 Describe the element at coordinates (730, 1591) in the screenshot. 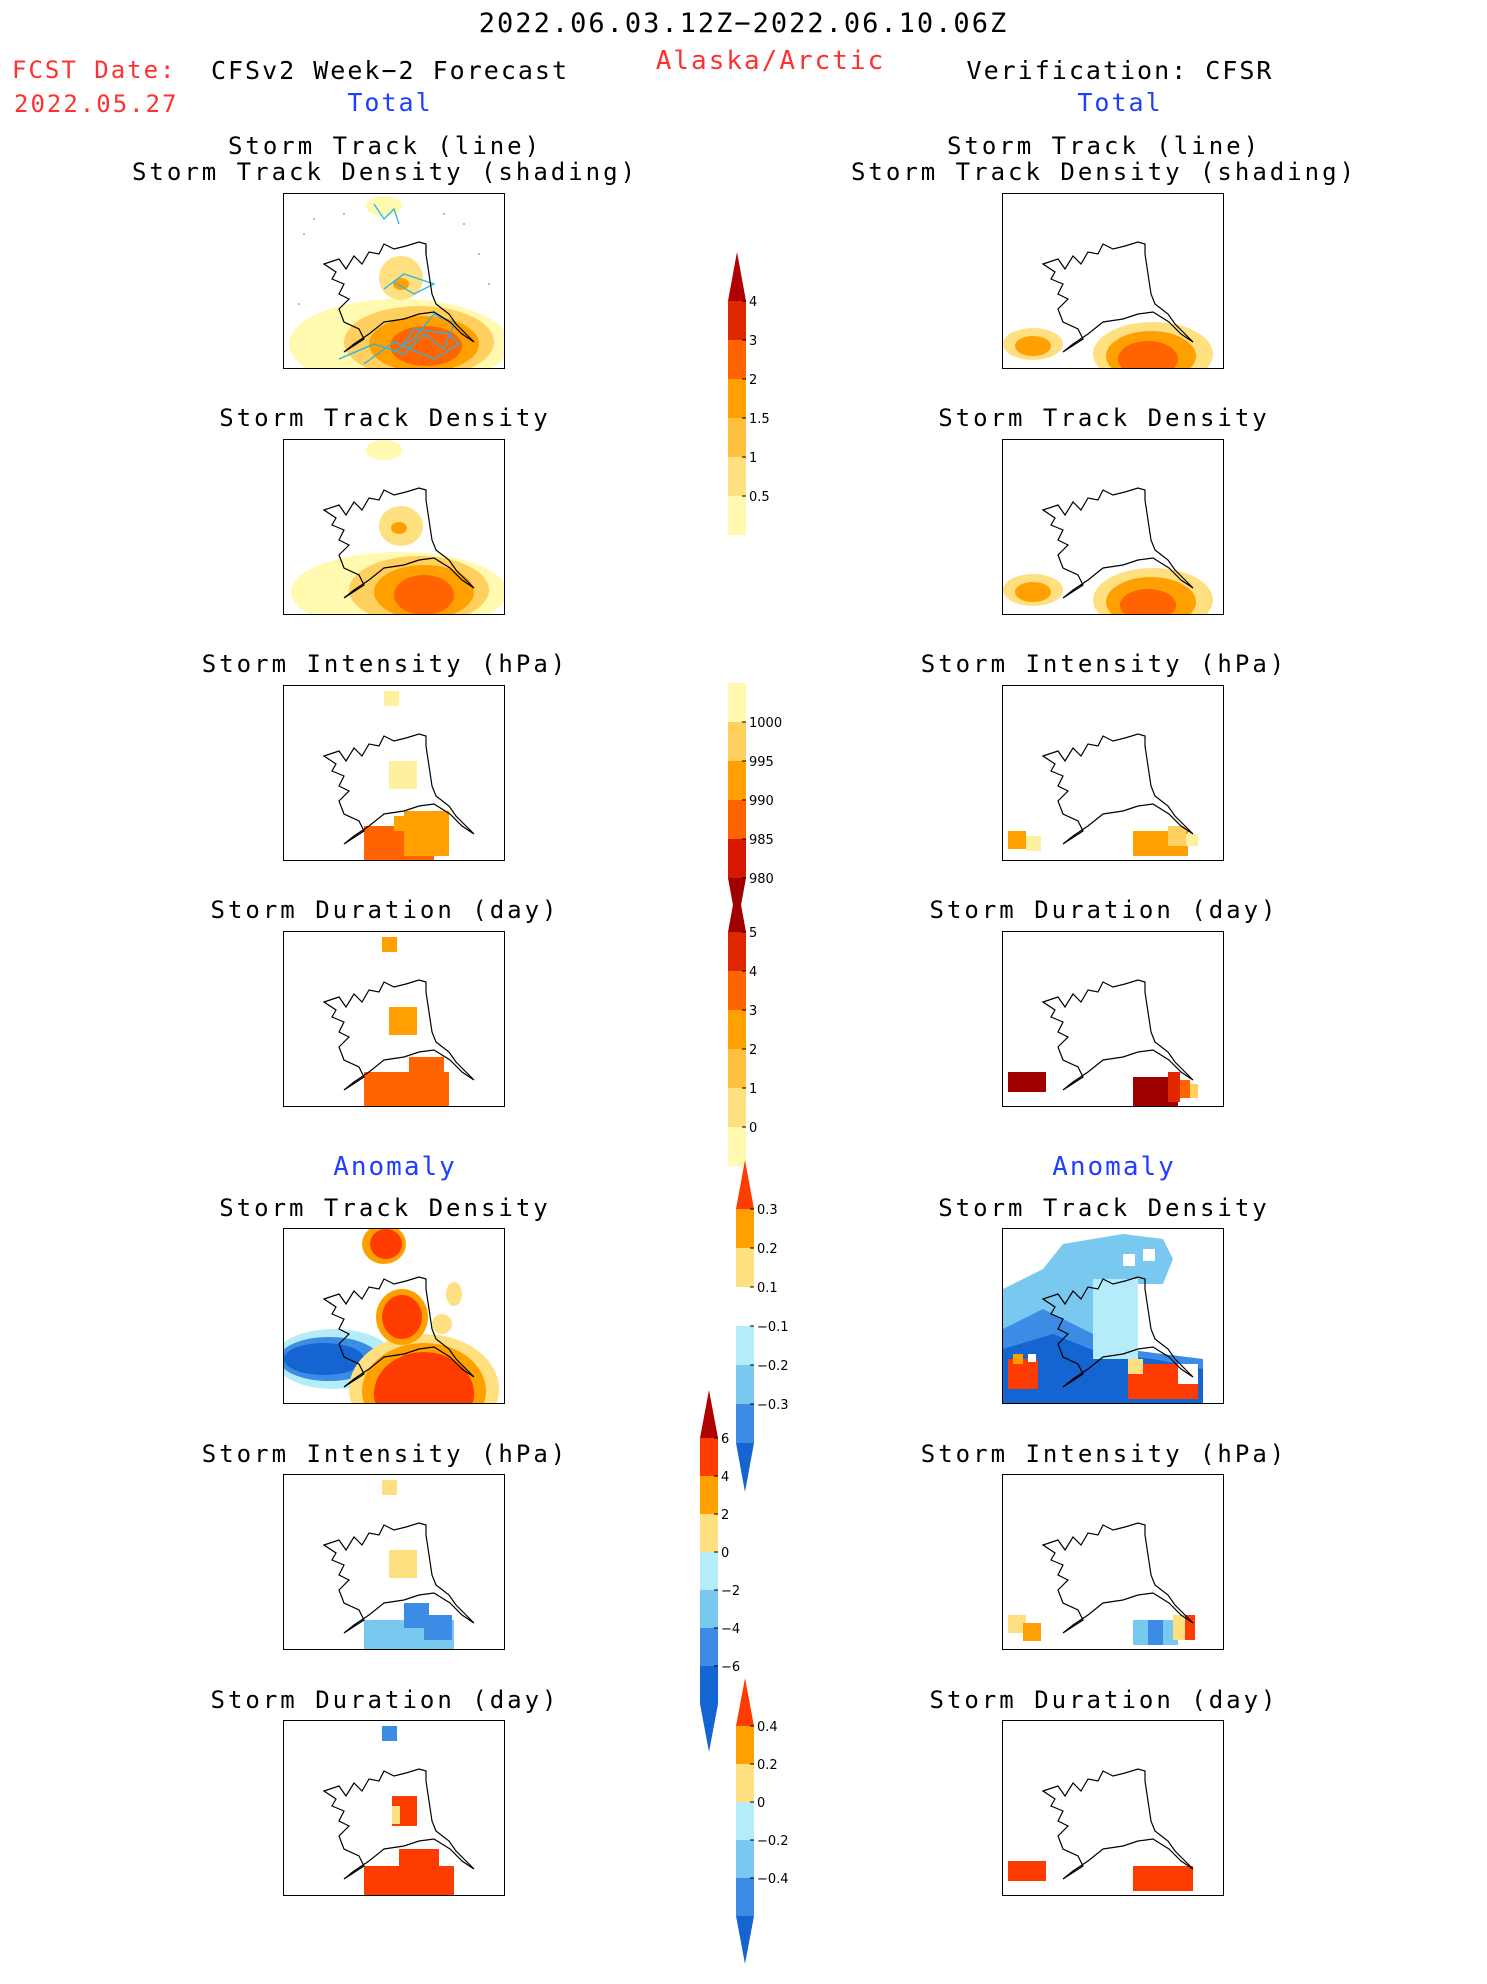

I see `intensity-anomaly-colorbar-label: −2` at that location.